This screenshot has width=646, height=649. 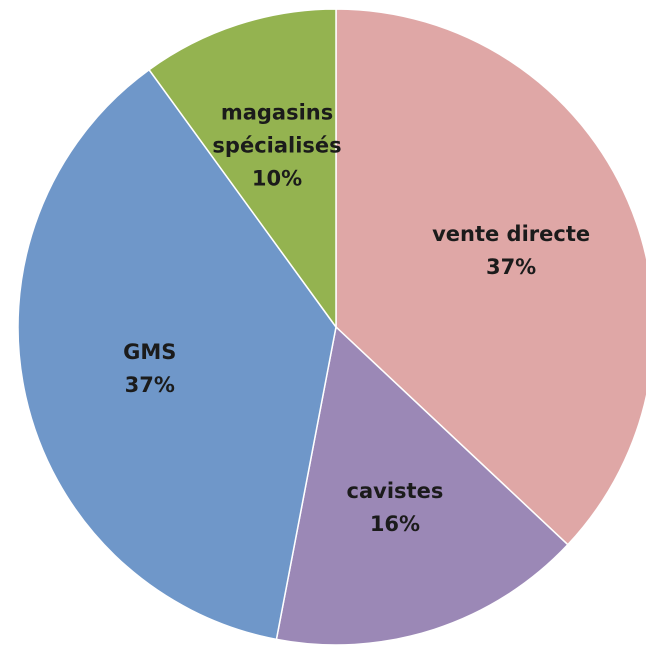 I want to click on category-label: magasins spécialisés, so click(x=277, y=129).